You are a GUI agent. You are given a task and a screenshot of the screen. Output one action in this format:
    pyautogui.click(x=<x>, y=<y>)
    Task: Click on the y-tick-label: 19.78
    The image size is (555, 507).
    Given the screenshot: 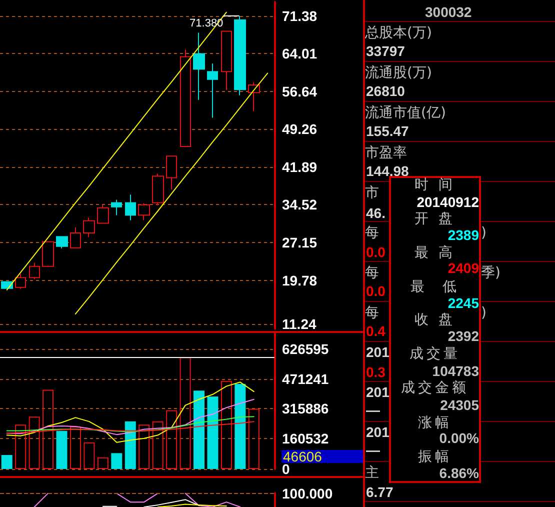 What is the action you would take?
    pyautogui.click(x=300, y=280)
    